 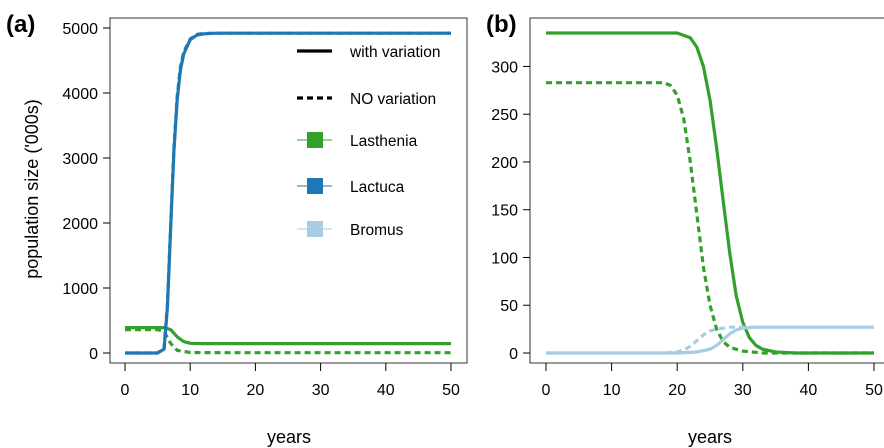 I want to click on legend-bromus-swatch, so click(x=315, y=229).